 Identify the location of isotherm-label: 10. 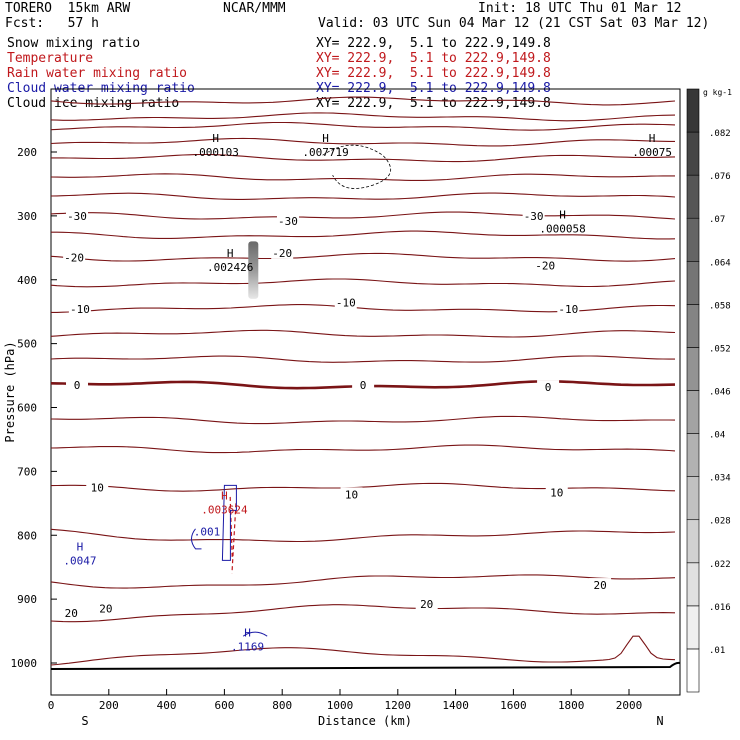
(97, 487).